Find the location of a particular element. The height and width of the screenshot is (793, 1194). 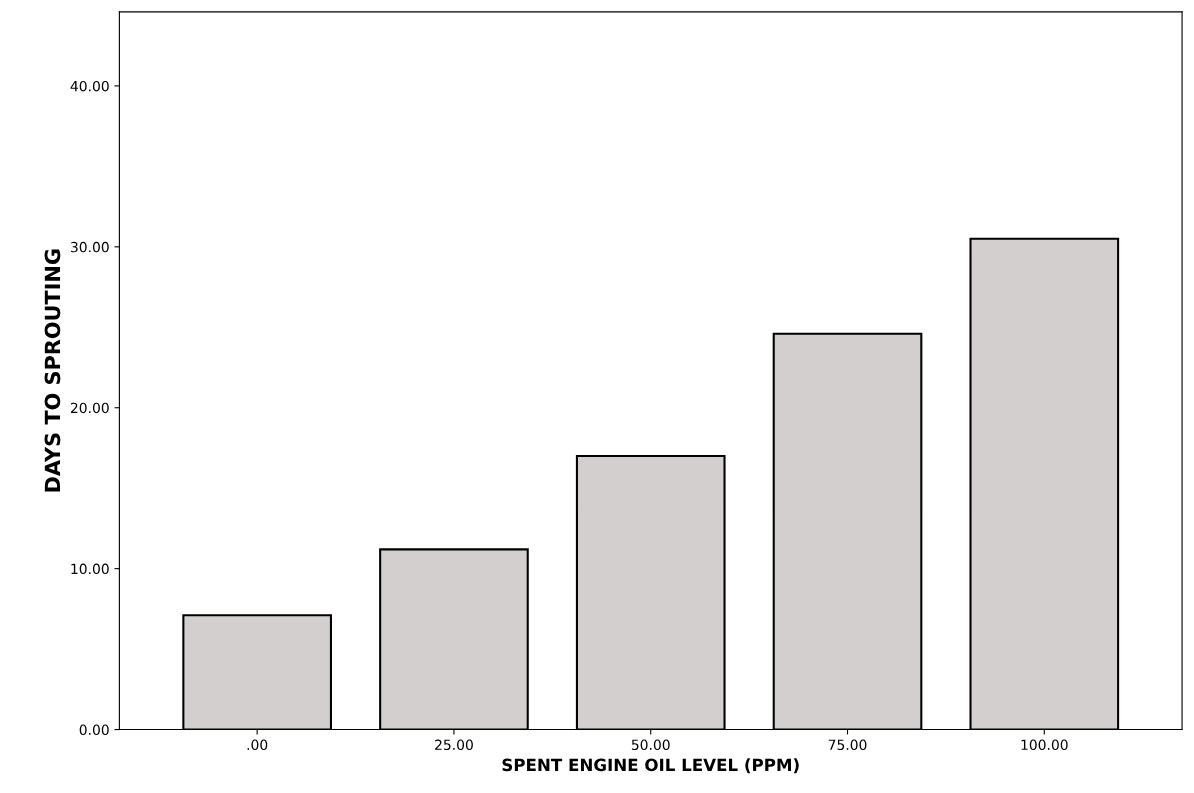

x-tick-label: 25.00 is located at coordinates (454, 745).